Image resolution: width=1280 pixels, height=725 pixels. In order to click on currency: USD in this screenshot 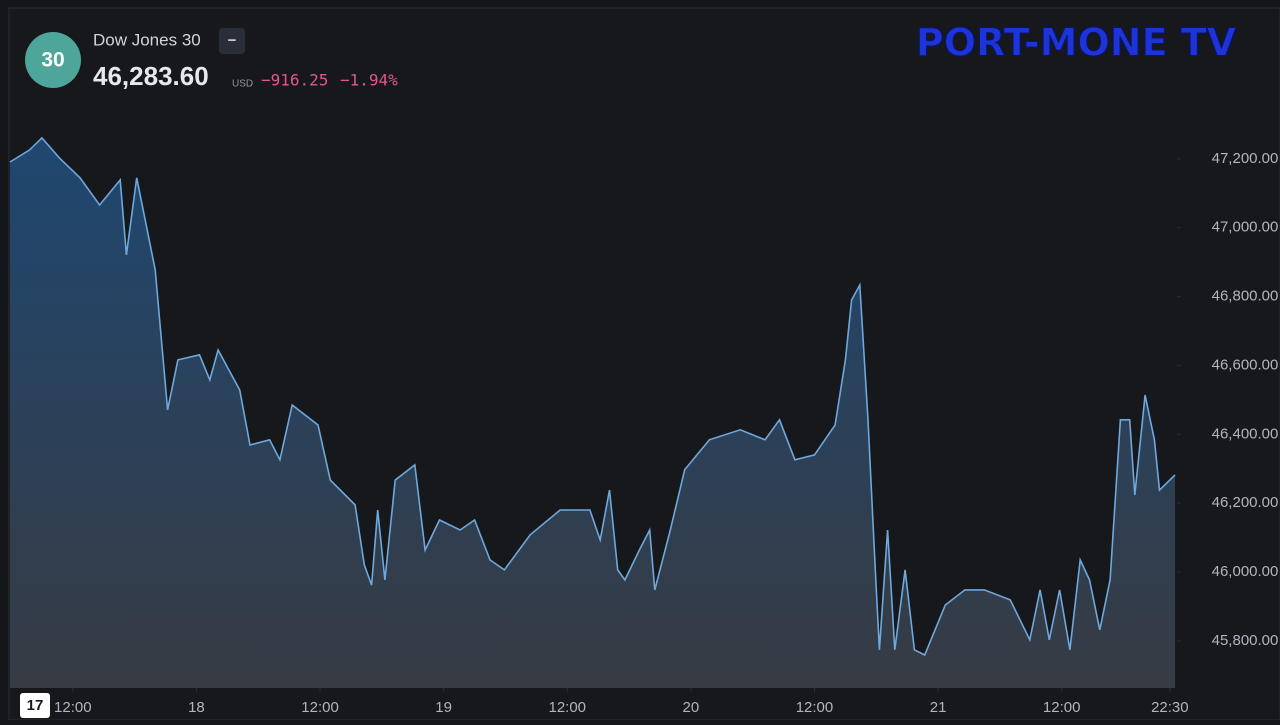, I will do `click(242, 84)`.